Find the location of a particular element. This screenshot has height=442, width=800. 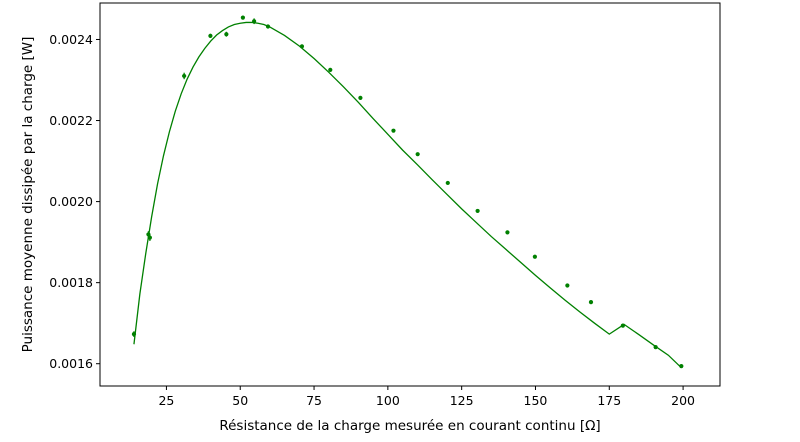

y-tick-label: 0.0020 is located at coordinates (71, 201).